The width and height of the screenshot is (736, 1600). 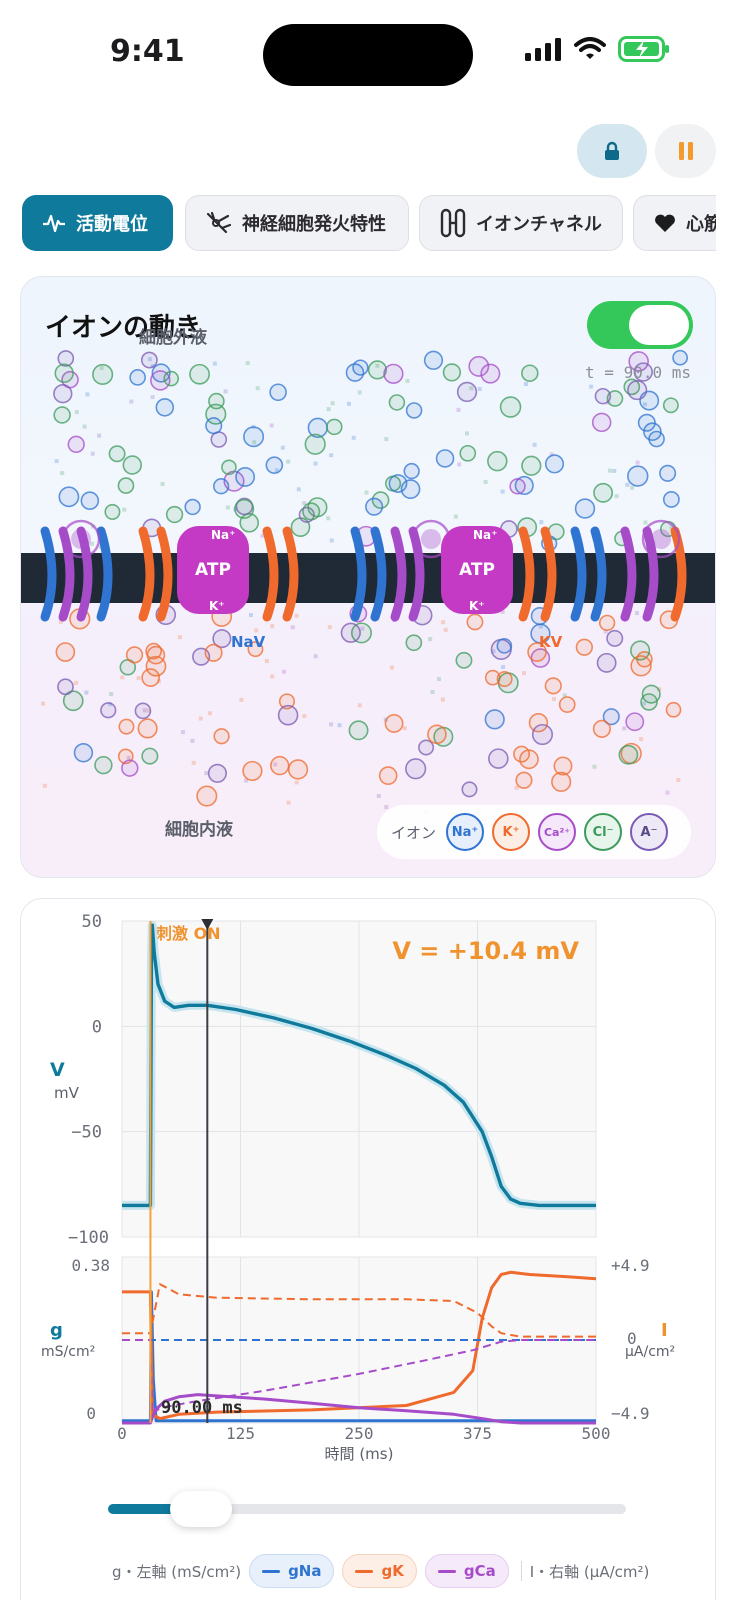 I want to click on tab-neuron-firing: 神経細胞発火特性, so click(x=297, y=223).